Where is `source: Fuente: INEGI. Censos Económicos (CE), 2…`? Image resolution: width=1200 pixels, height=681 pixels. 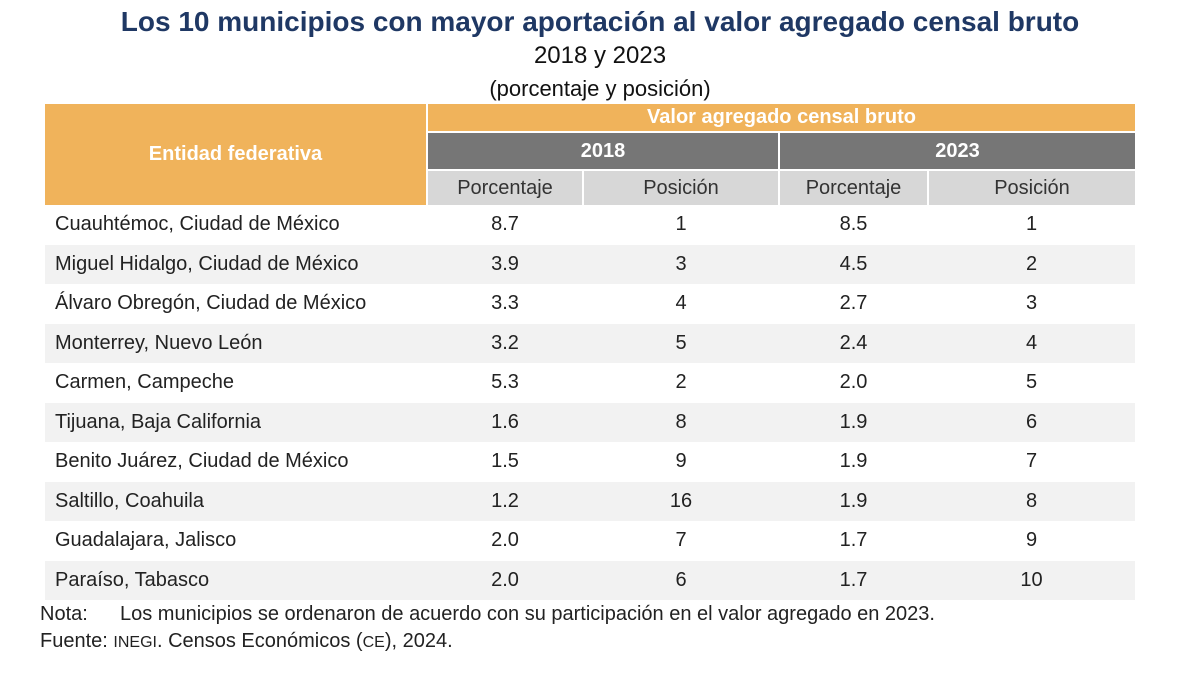 source: Fuente: INEGI. Censos Económicos (CE), 2… is located at coordinates (246, 642).